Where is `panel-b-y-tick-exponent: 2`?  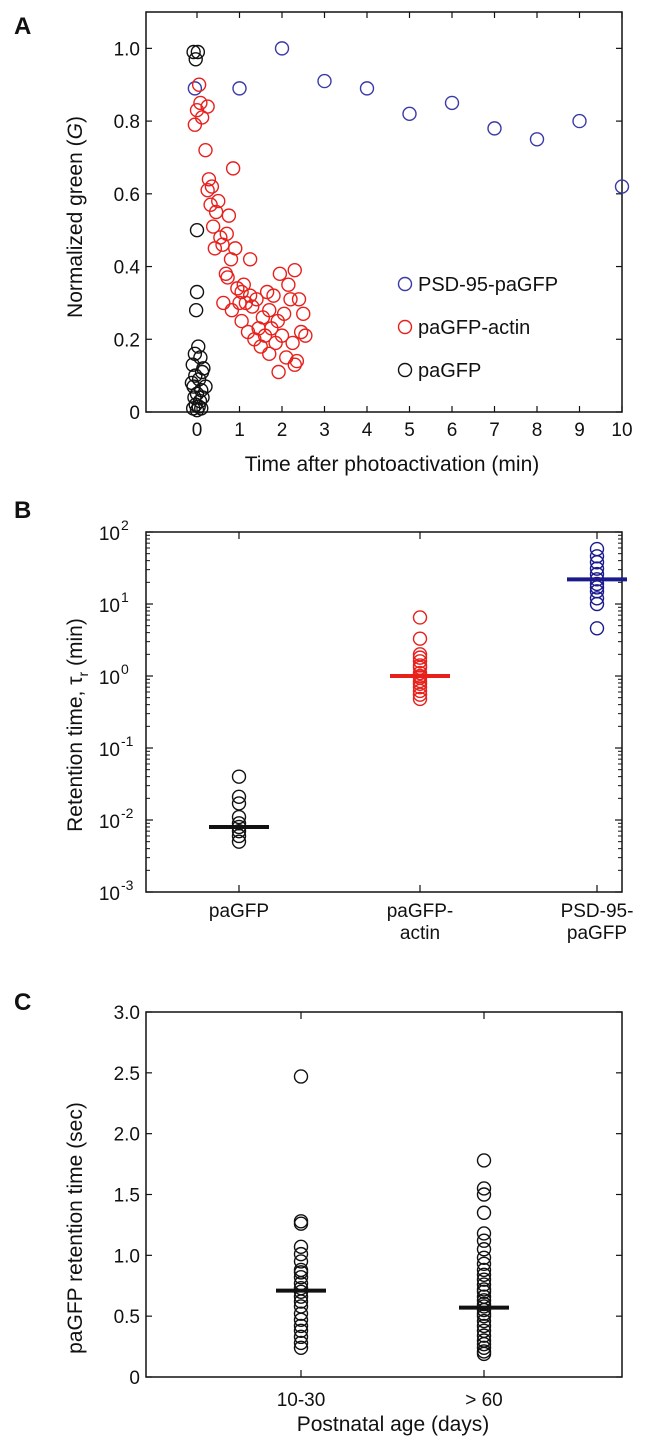 panel-b-y-tick-exponent: 2 is located at coordinates (125, 525).